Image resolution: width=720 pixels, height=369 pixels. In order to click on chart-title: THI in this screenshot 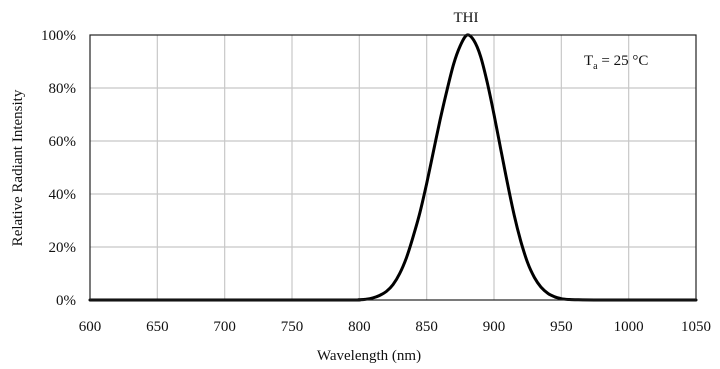, I will do `click(466, 18)`.